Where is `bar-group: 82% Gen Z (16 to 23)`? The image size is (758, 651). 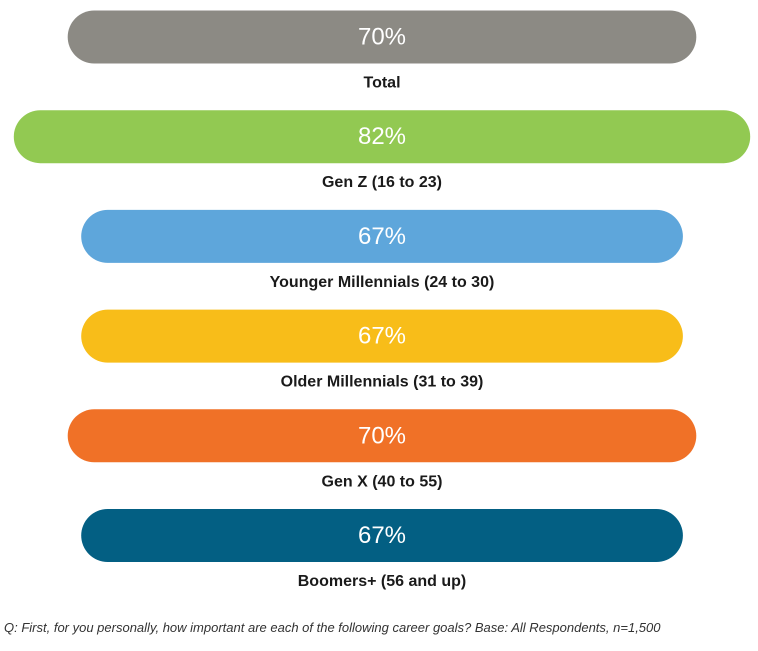 bar-group: 82% Gen Z (16 to 23) is located at coordinates (382, 150).